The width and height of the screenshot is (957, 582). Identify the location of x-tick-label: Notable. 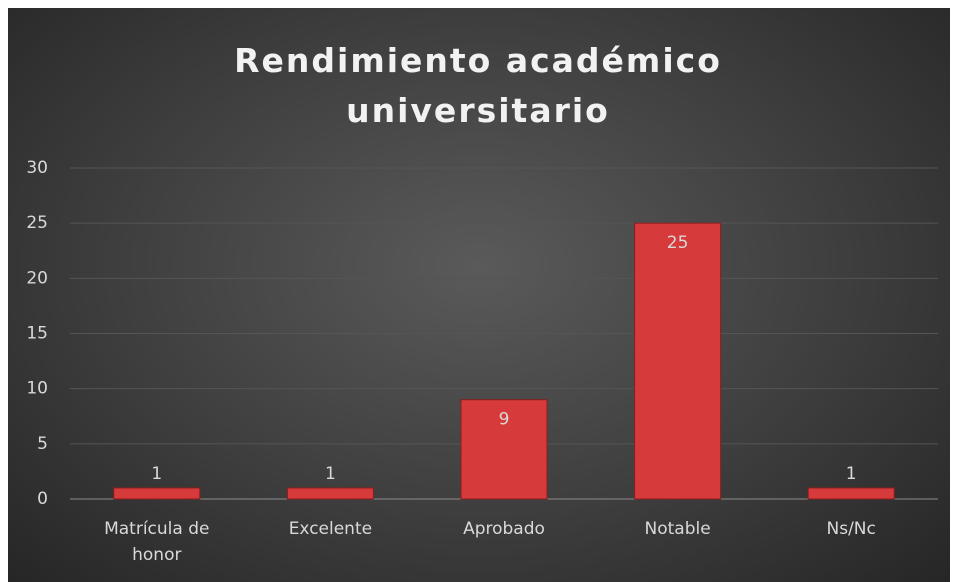
(677, 529).